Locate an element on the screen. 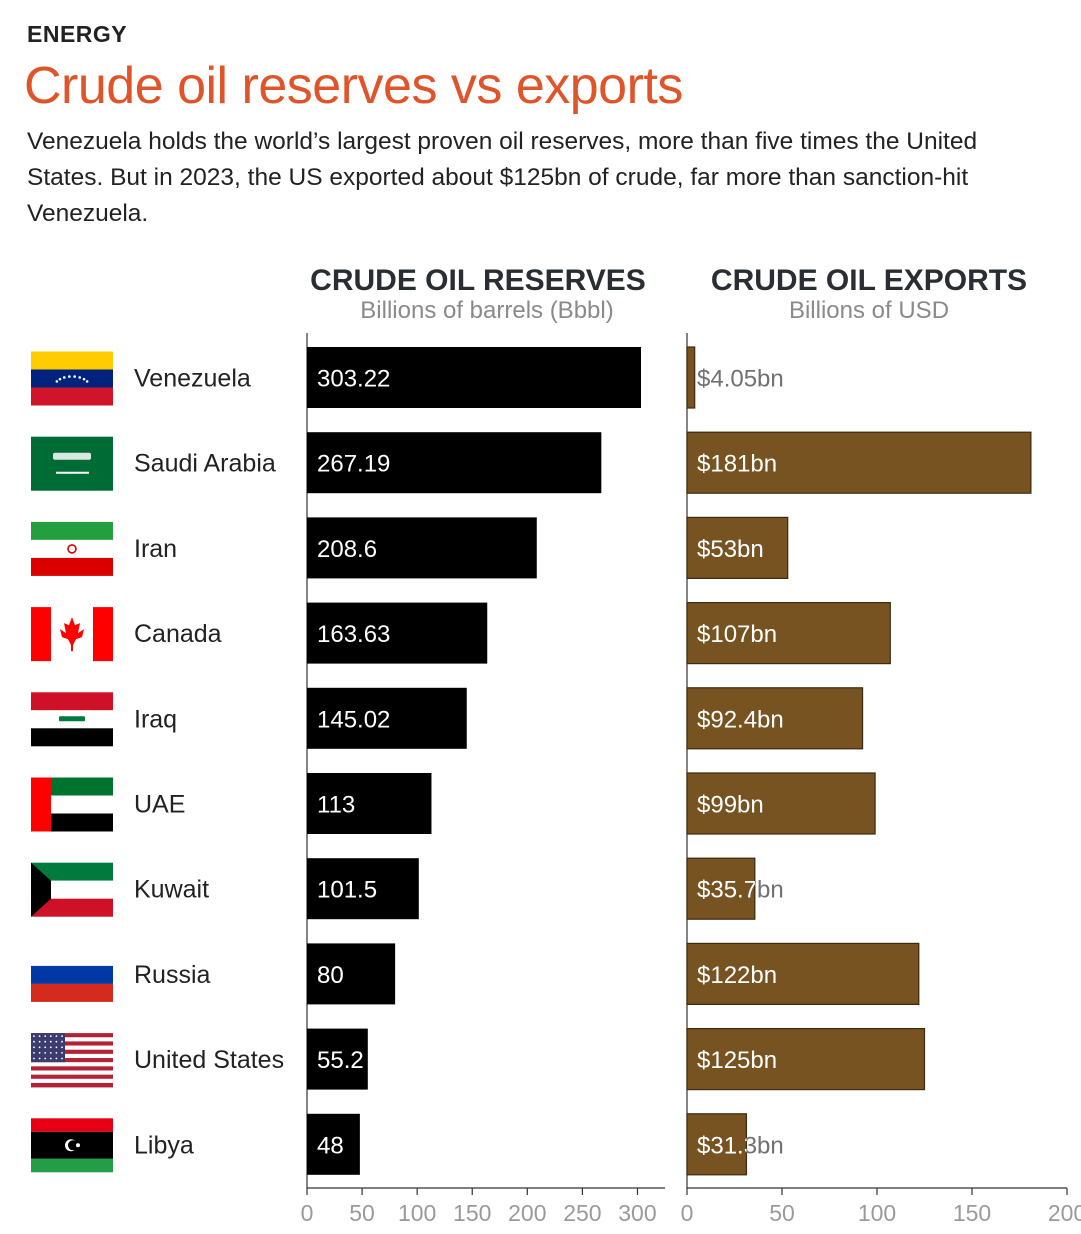  reserves-tick-label: 300 is located at coordinates (637, 1213).